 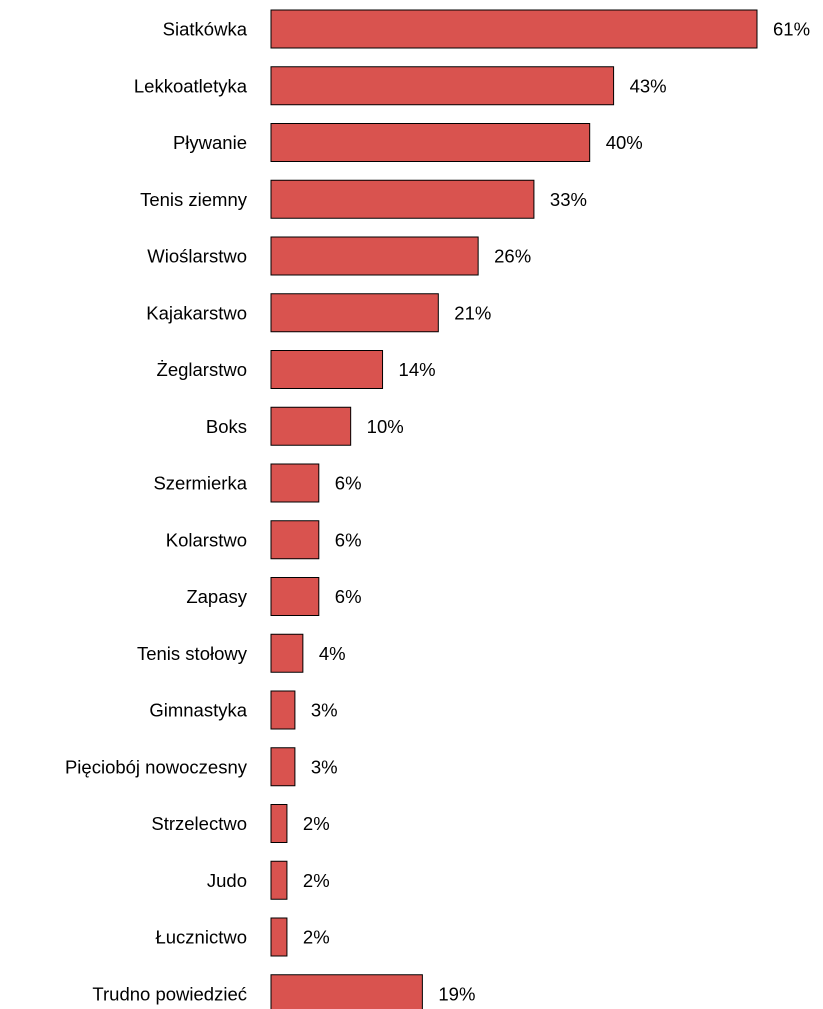 I want to click on category-label: Kolarstwo, so click(x=206, y=539).